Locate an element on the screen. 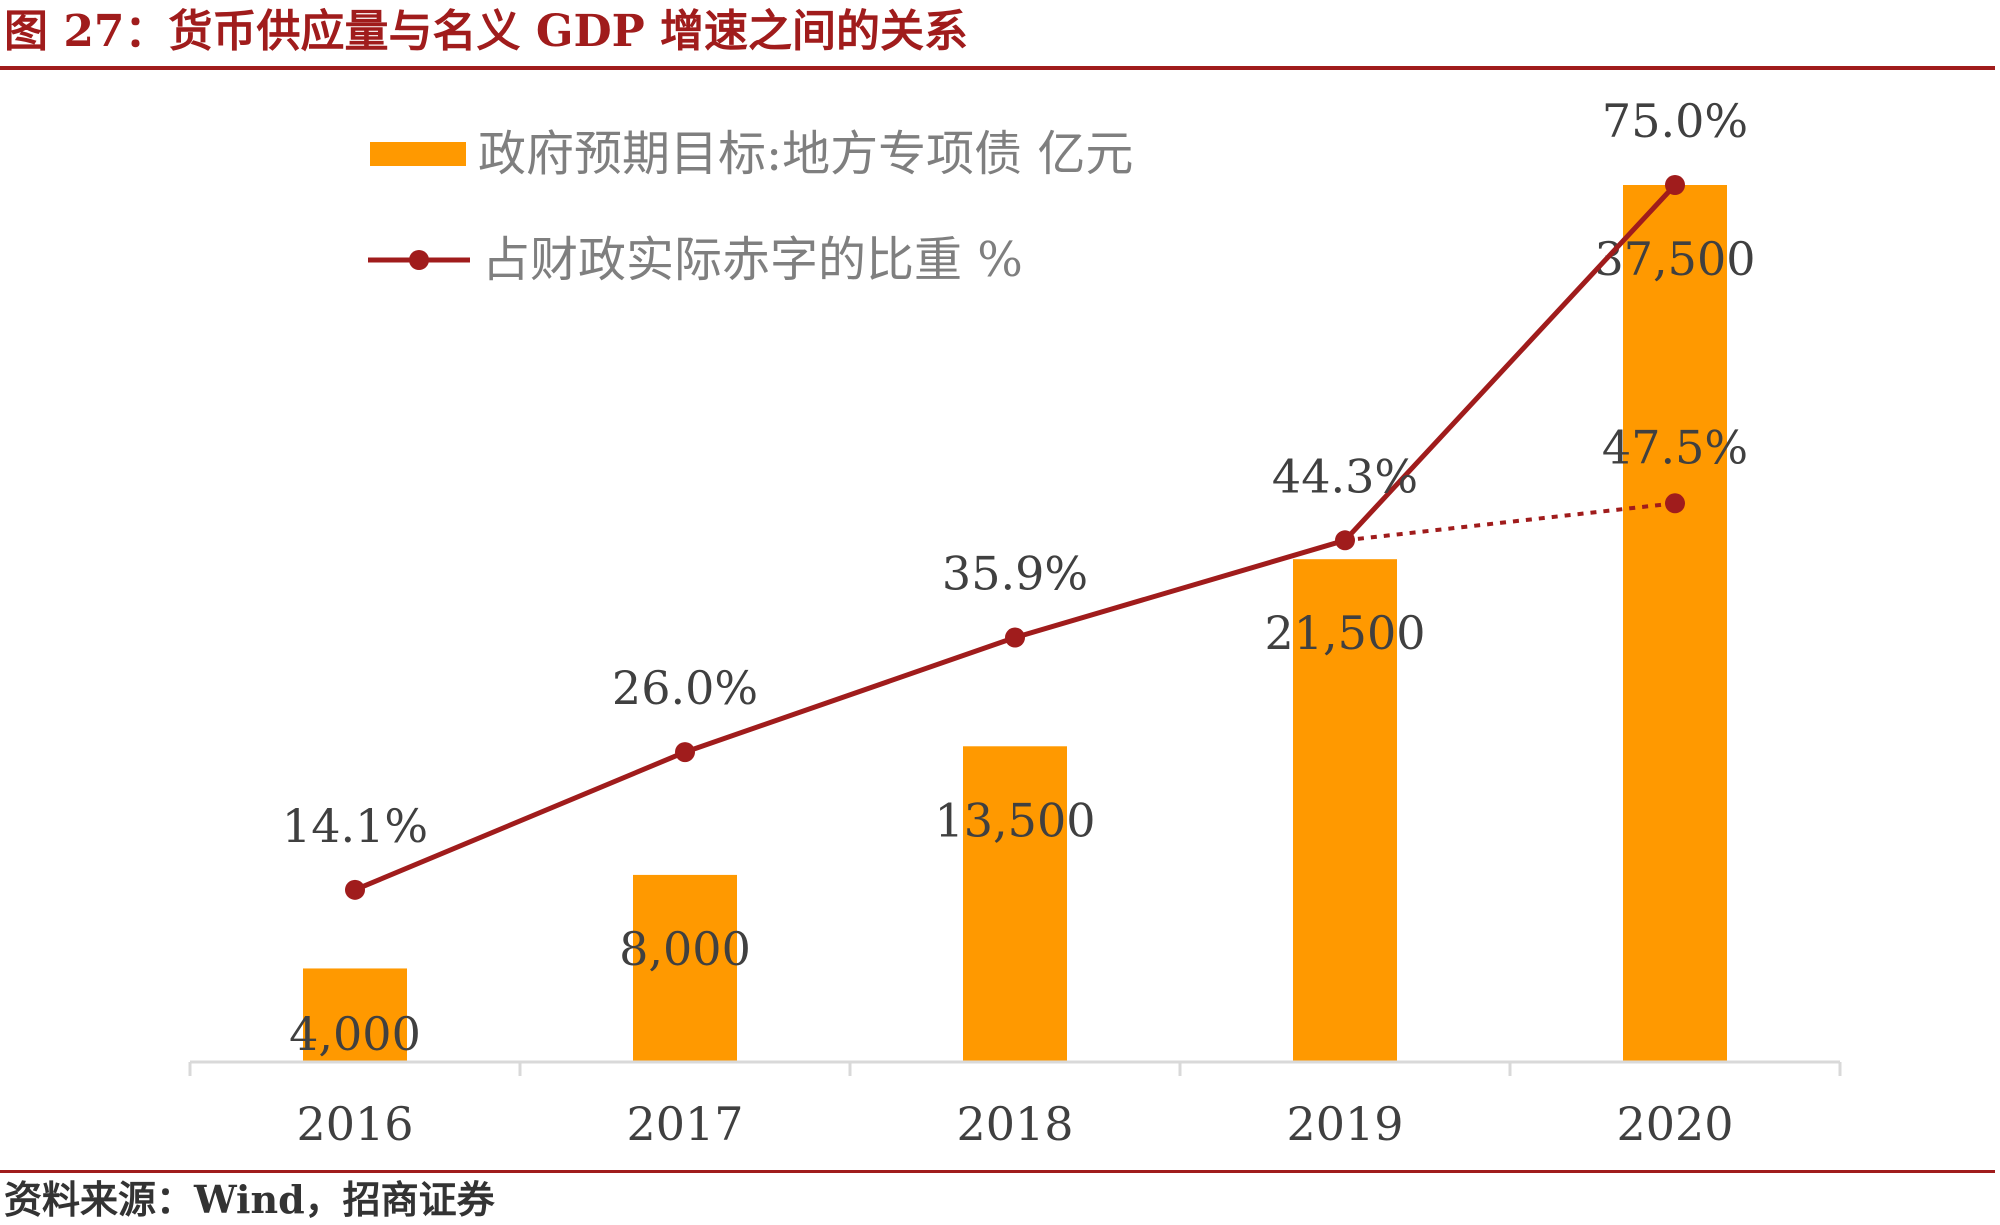 Image resolution: width=2000 pixels, height=1225 pixels. projection-point-2020 is located at coordinates (1675, 503).